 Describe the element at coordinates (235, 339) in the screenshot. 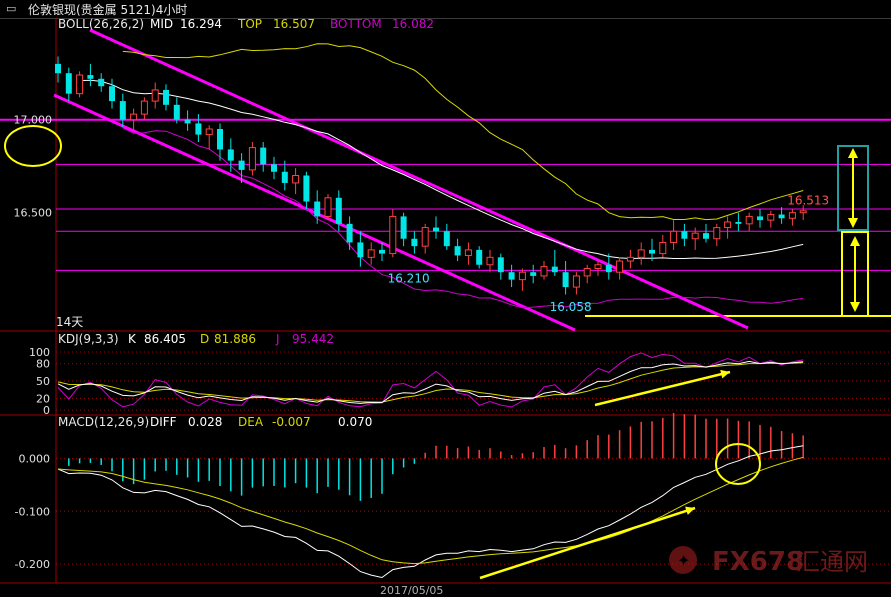

I see `kdj-d-value: 81.886` at that location.